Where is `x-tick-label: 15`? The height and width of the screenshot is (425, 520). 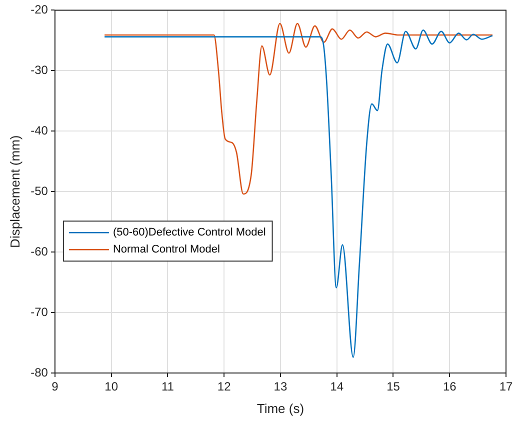
x-tick-label: 15 is located at coordinates (393, 387).